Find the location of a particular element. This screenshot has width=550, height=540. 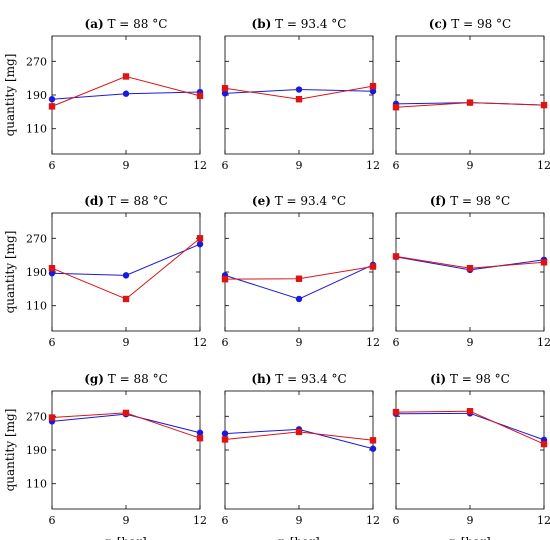

panel-title: (b) T = 93.4 °C is located at coordinates (299, 24).